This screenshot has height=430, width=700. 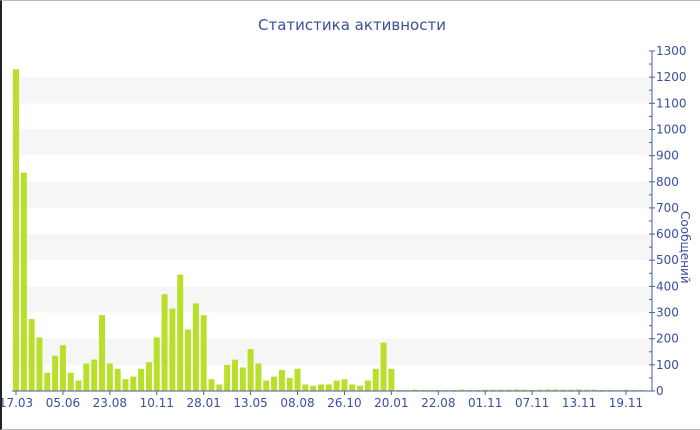 I want to click on y-axis-label: Сообщений, so click(x=685, y=247).